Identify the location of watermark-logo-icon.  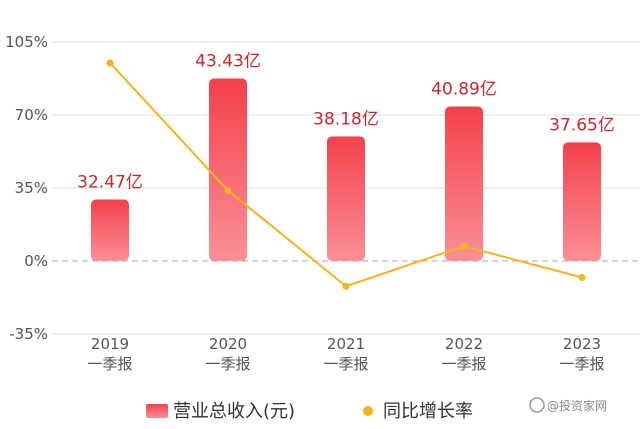
(537, 405).